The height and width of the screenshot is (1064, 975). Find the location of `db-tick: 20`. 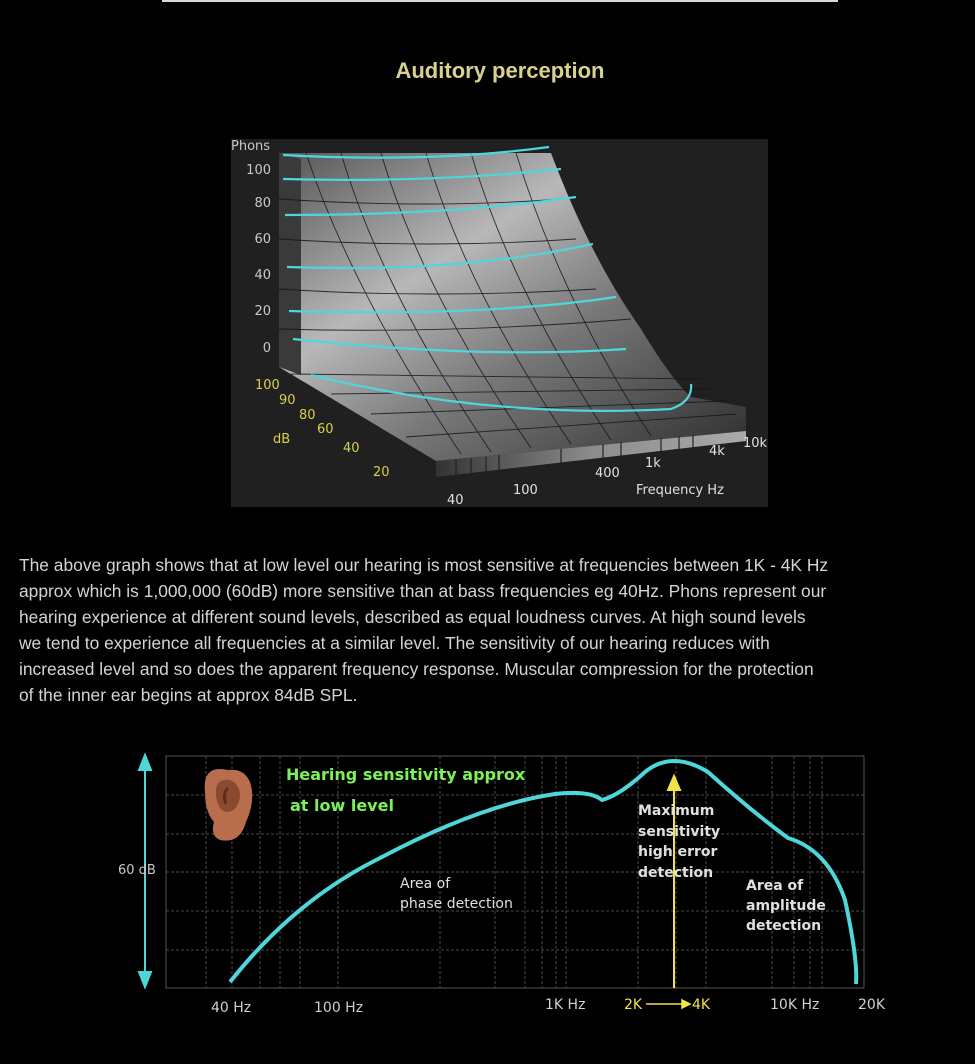

db-tick: 20 is located at coordinates (381, 472).